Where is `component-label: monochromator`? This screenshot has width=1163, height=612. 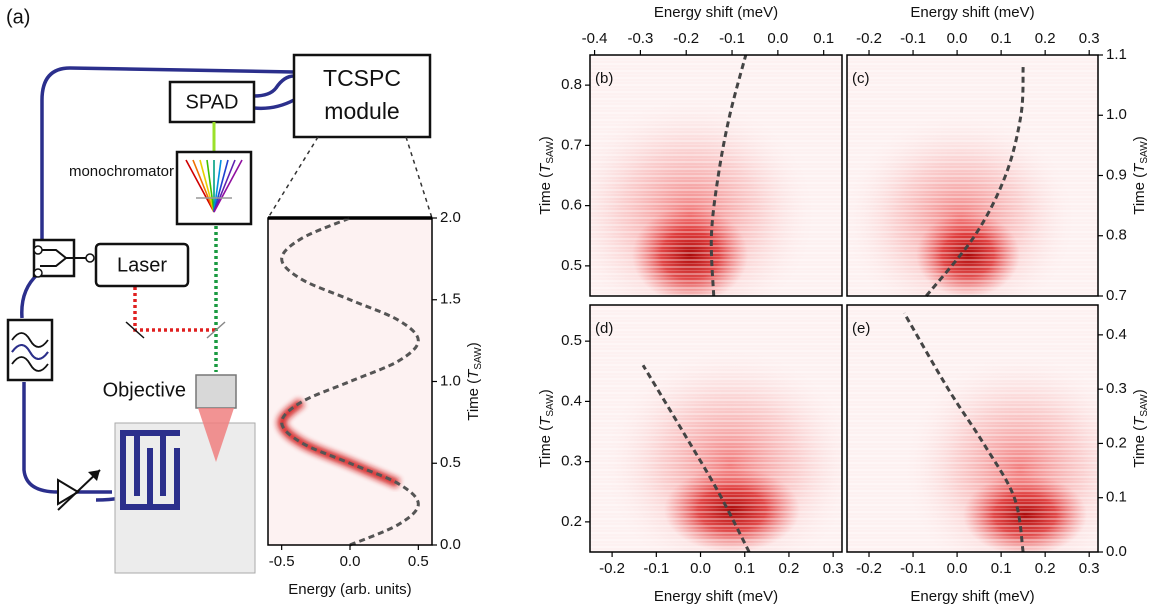 component-label: monochromator is located at coordinates (121, 171).